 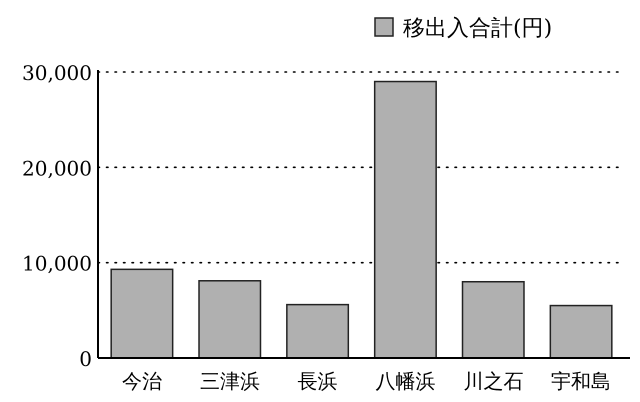 What do you see at coordinates (493, 381) in the screenshot?
I see `x-tick-label: 川之石` at bounding box center [493, 381].